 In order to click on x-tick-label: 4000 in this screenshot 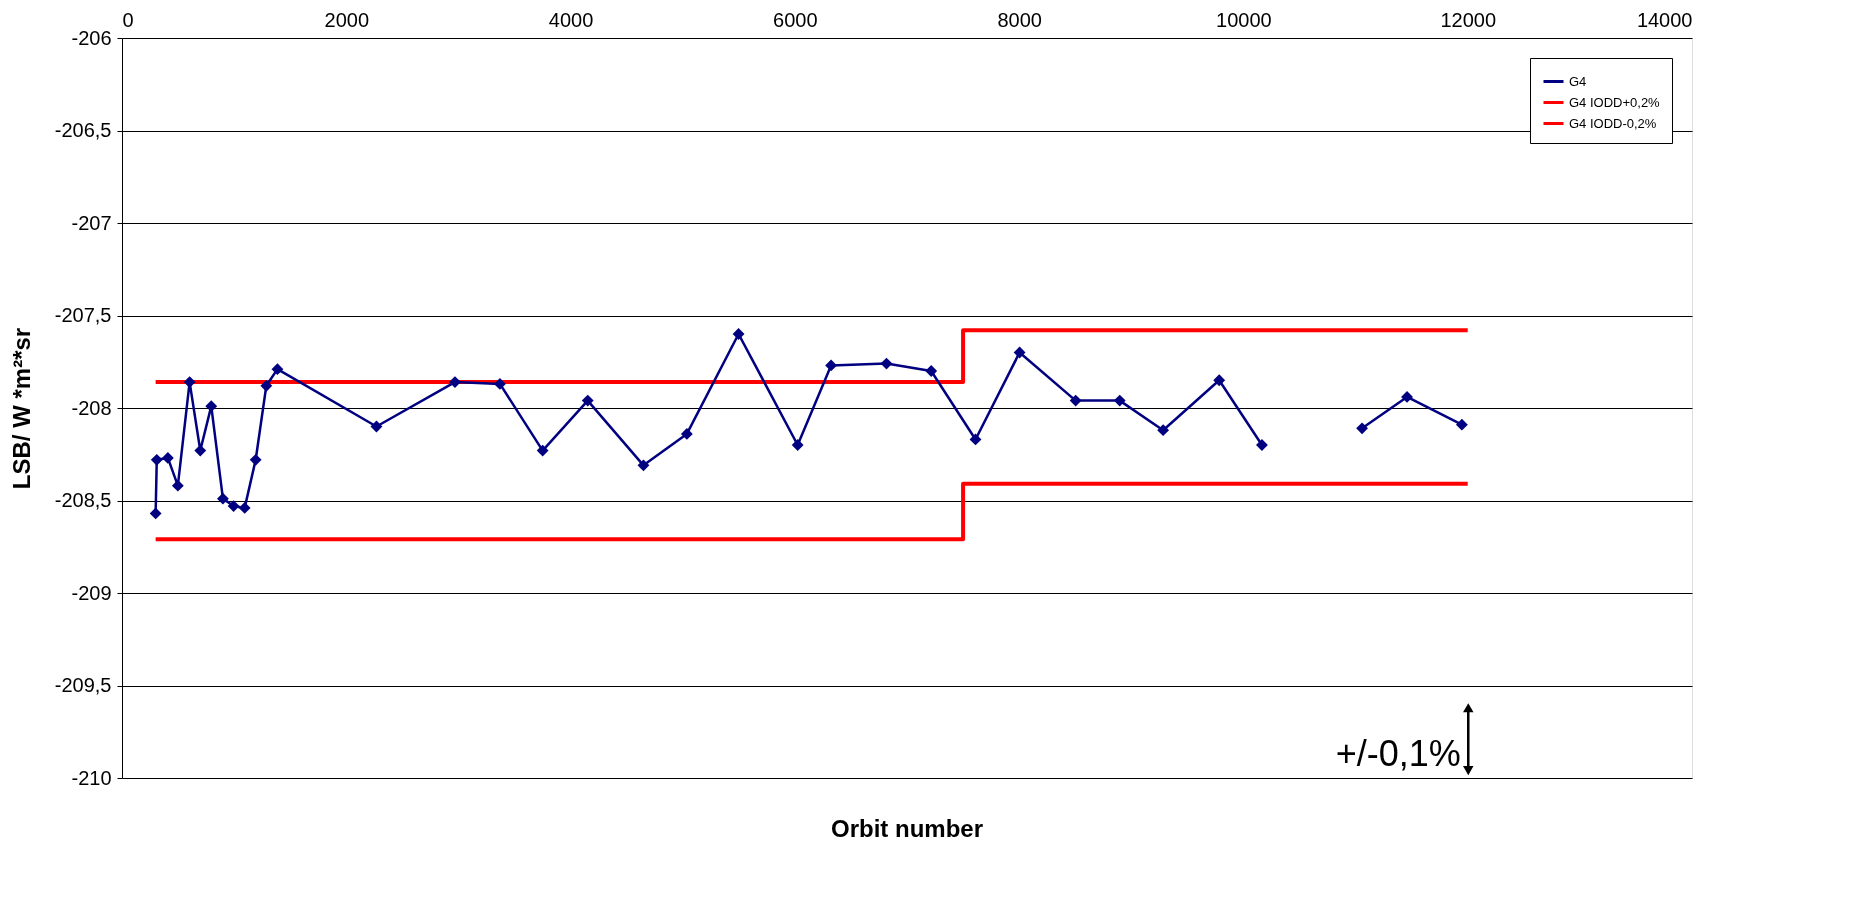, I will do `click(571, 19)`.